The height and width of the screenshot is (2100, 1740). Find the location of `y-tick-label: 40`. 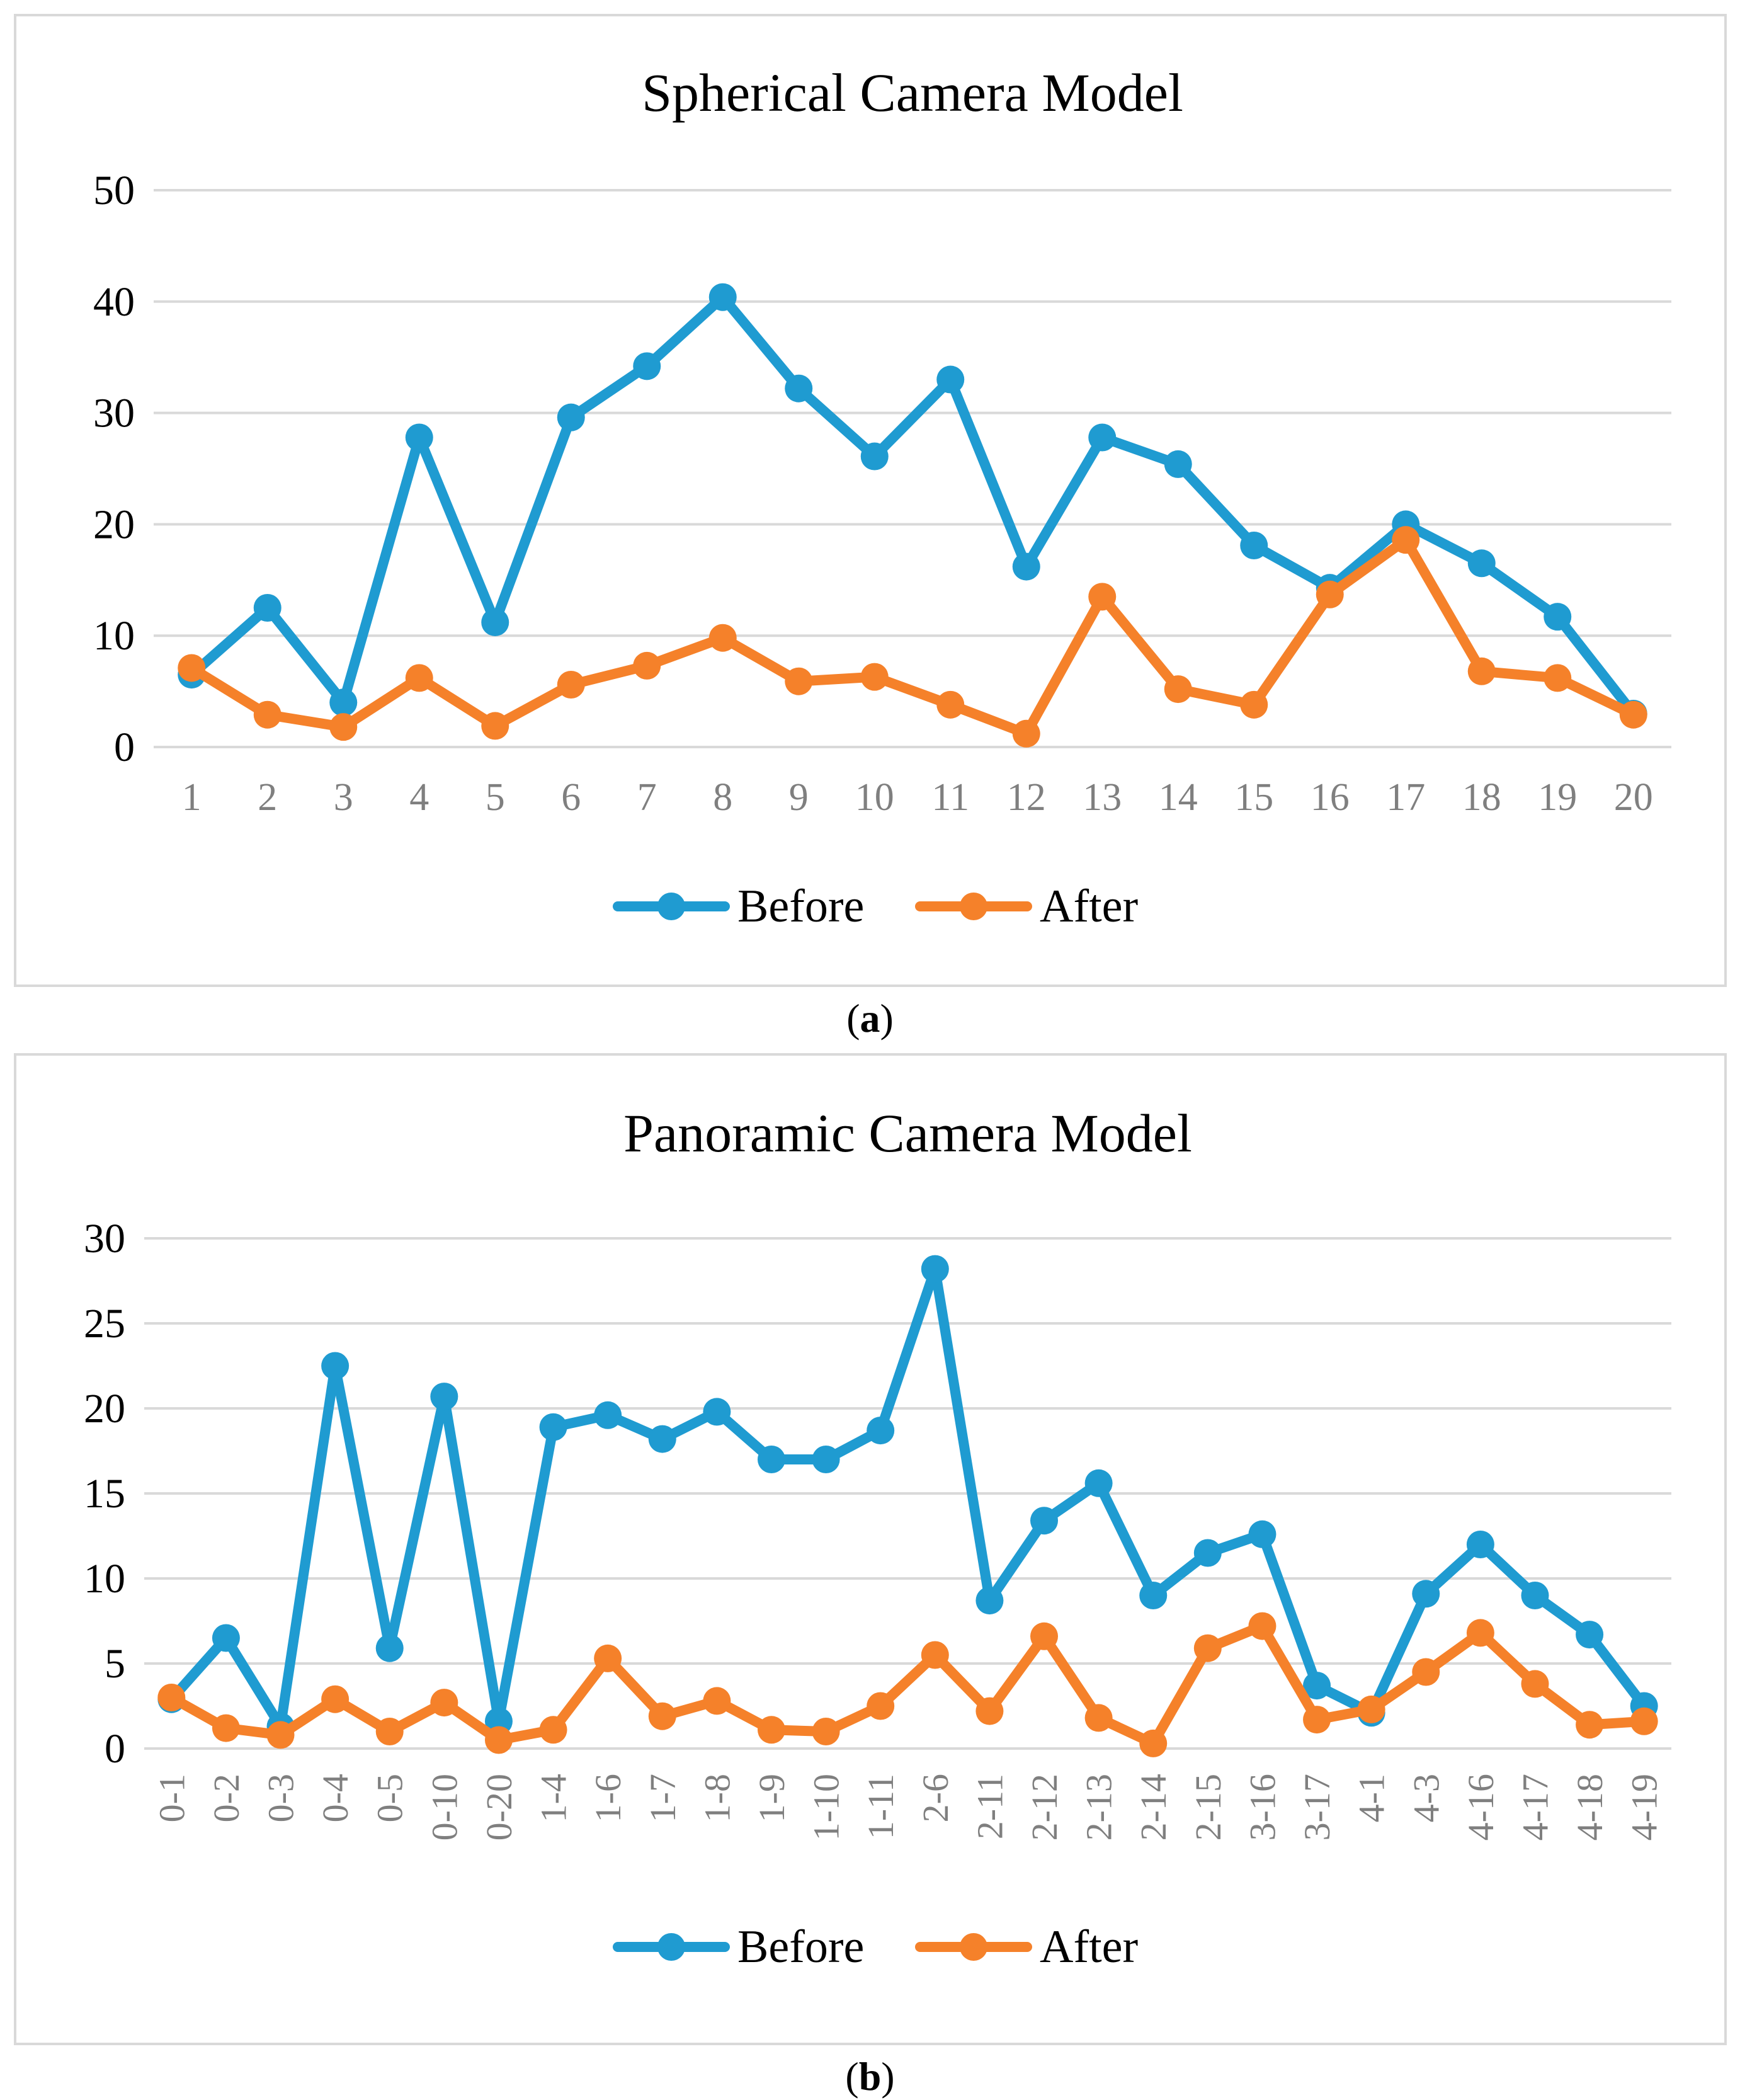

y-tick-label: 40 is located at coordinates (114, 302).